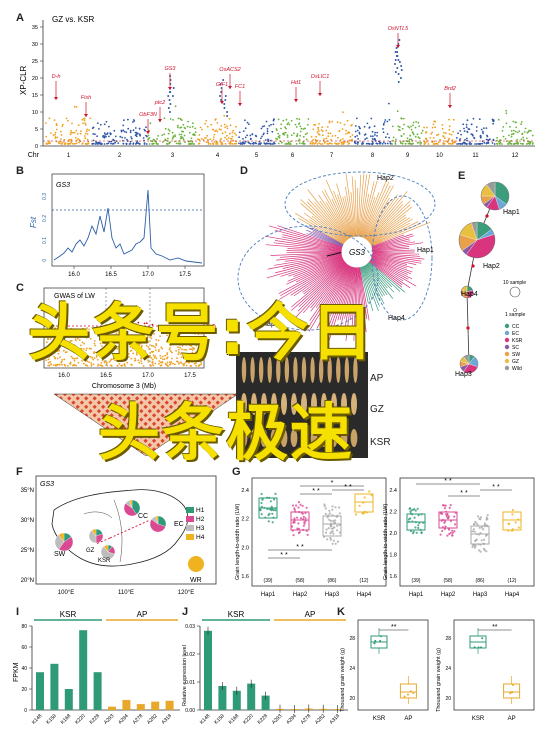  Describe the element at coordinates (287, 370) in the screenshot. I see `h-grain` at that location.